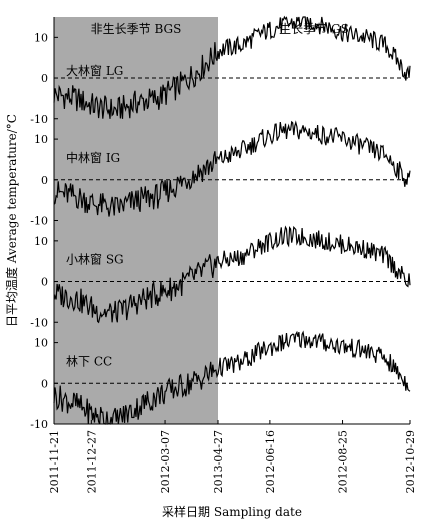 The width and height of the screenshot is (436, 527). I want to click on y-tick-label-0-2: 10, so click(41, 37).